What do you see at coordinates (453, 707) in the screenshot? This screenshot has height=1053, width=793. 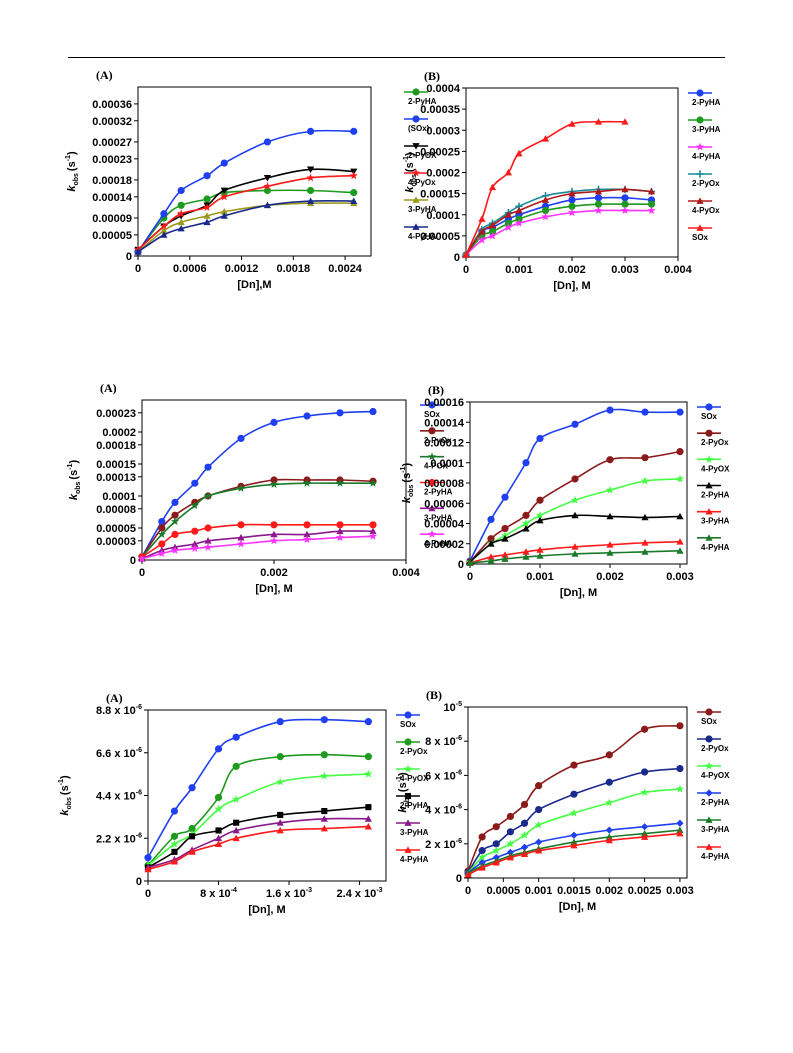 I see `y-tick-label: 10-5` at bounding box center [453, 707].